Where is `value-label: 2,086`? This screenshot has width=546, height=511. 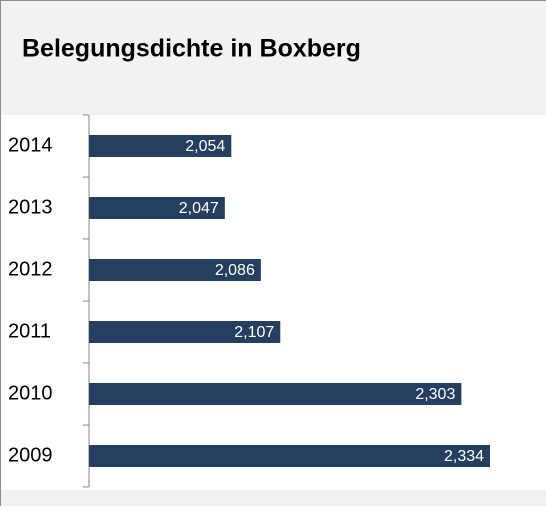
value-label: 2,086 is located at coordinates (235, 270).